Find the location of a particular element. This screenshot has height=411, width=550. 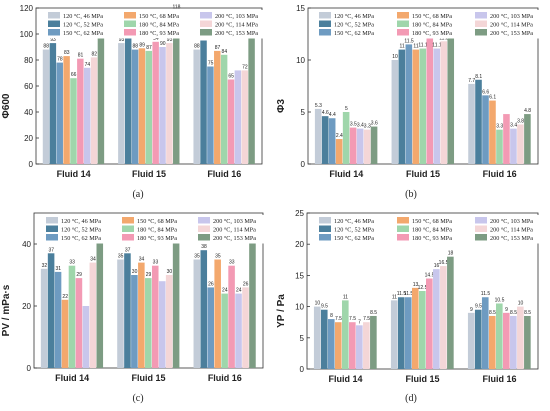

data-label: 9 is located at coordinates (506, 310).